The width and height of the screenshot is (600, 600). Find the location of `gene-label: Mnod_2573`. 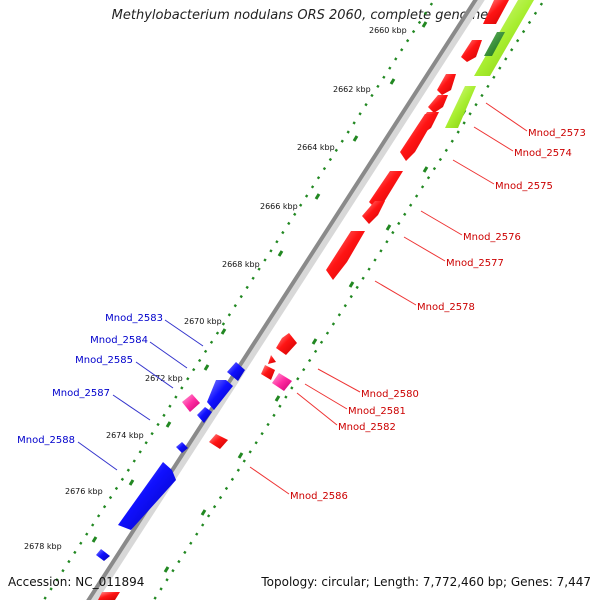

gene-label: Mnod_2573 is located at coordinates (557, 133).